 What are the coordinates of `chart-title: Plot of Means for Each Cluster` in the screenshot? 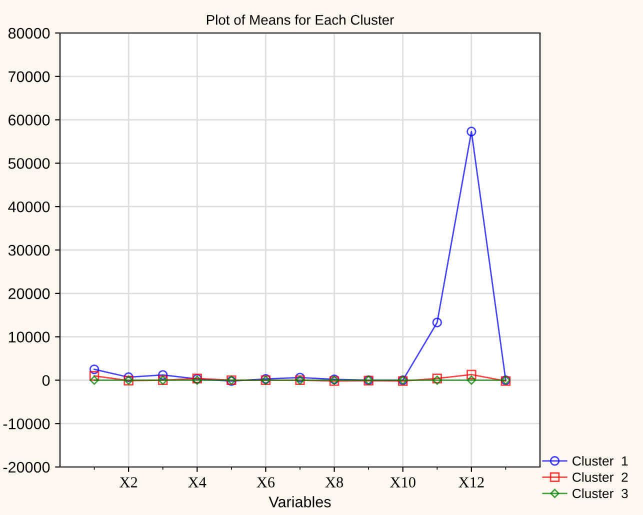 It's located at (300, 19).